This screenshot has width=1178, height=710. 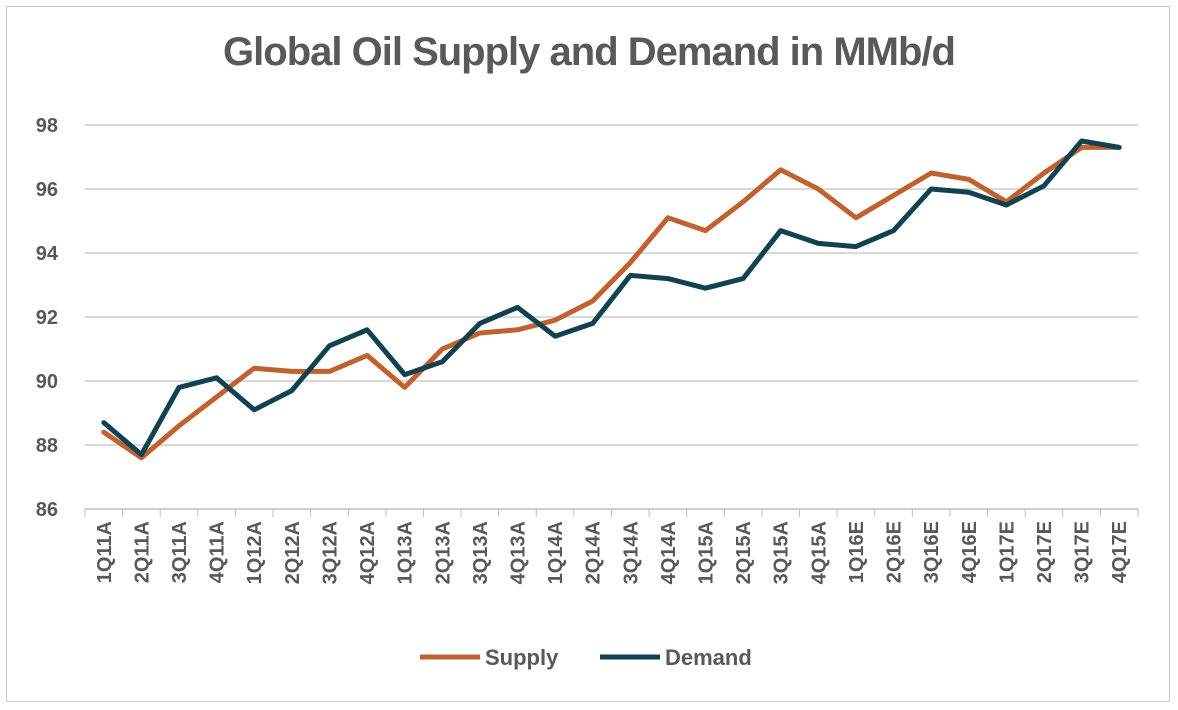 What do you see at coordinates (1045, 552) in the screenshot?
I see `x-tick-label: 2Q17E` at bounding box center [1045, 552].